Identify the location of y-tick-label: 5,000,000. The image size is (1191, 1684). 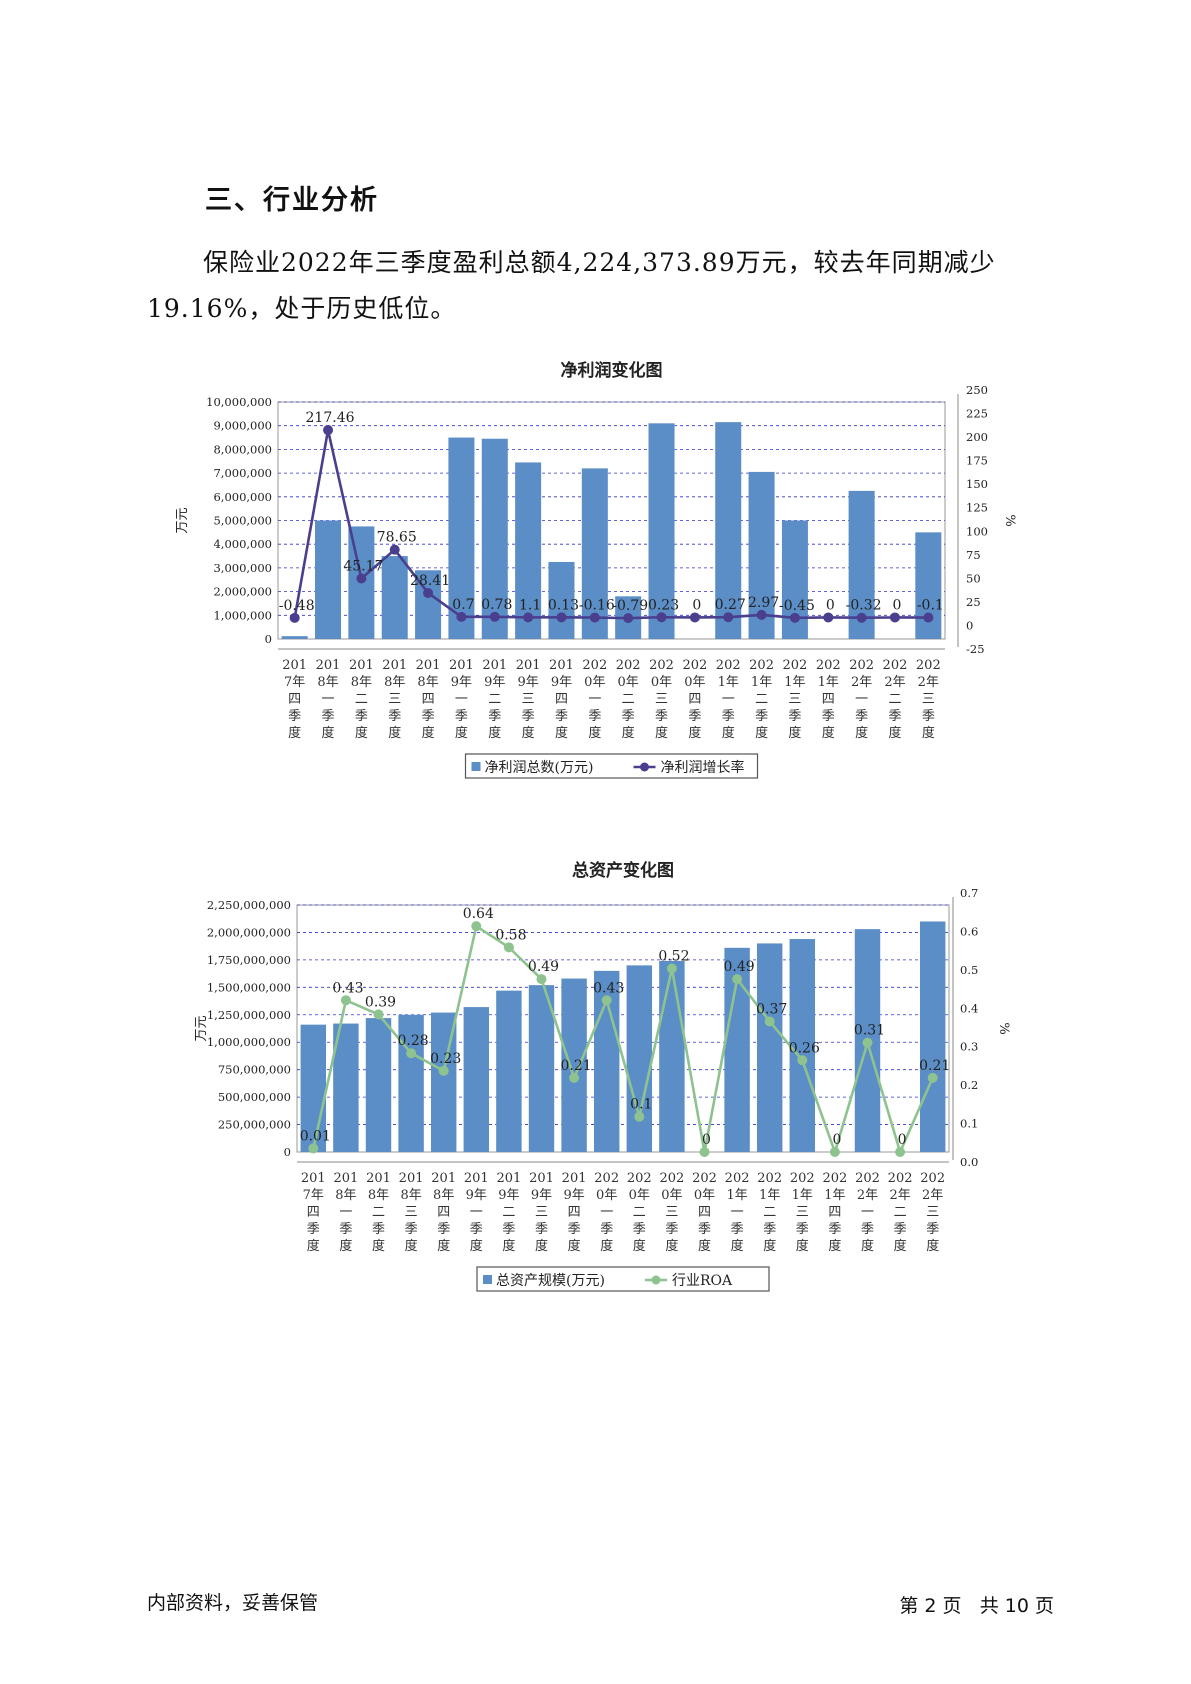
(242, 521).